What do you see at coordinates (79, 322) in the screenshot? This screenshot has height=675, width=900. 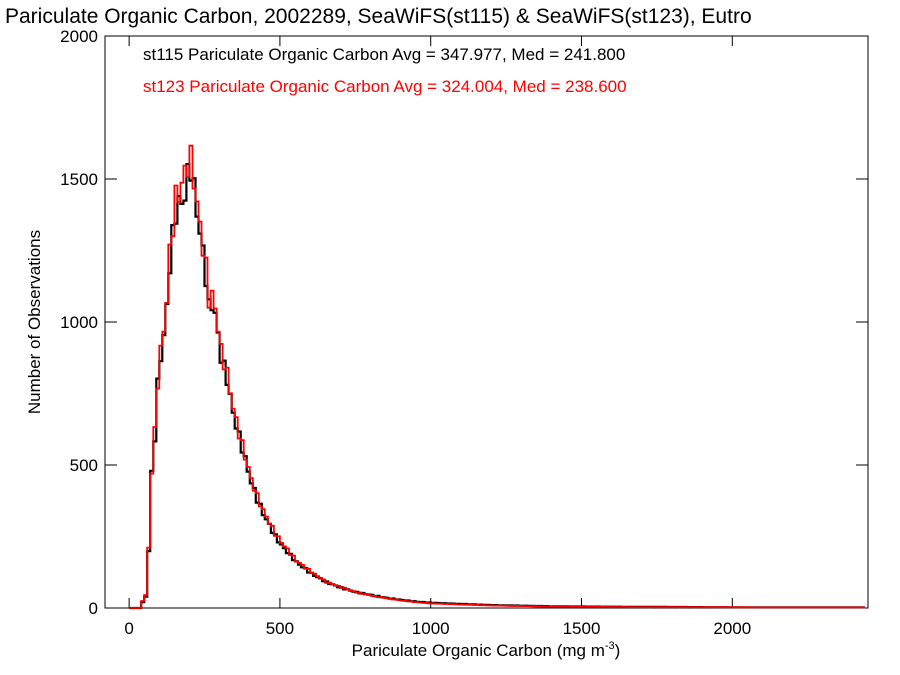 I see `y-tick-label: 1000` at bounding box center [79, 322].